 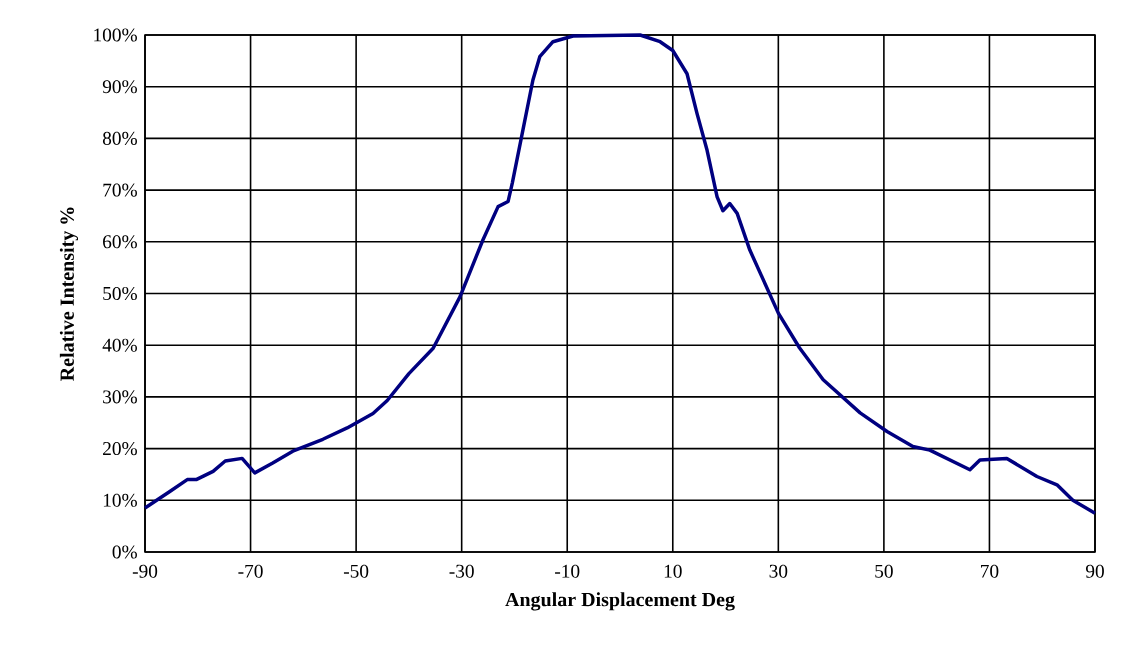 I want to click on x-tick-label: 50, so click(x=884, y=571).